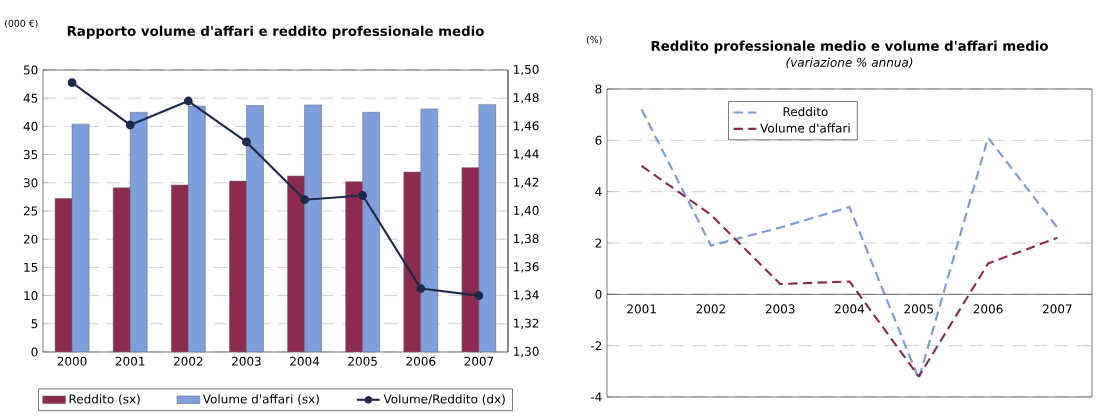 Image resolution: width=1099 pixels, height=416 pixels. What do you see at coordinates (526, 267) in the screenshot?
I see `y2-tick-label: 1,36` at bounding box center [526, 267].